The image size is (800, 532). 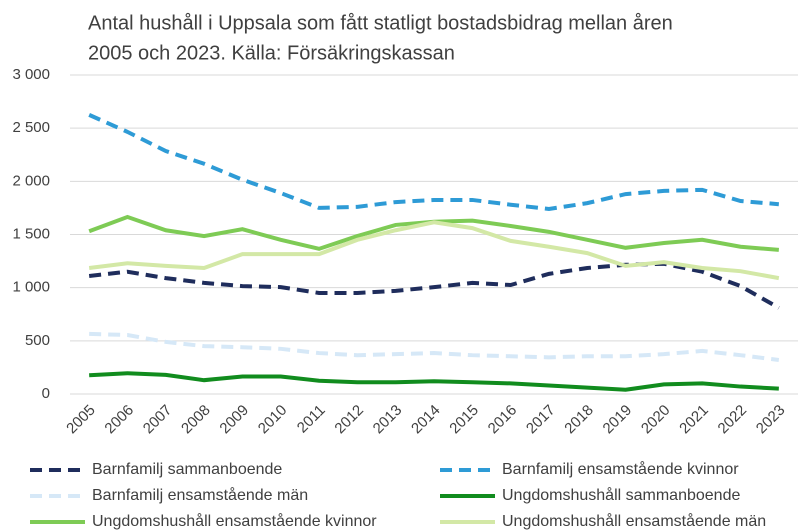 I want to click on x-tick-label: 2023, so click(x=771, y=420).